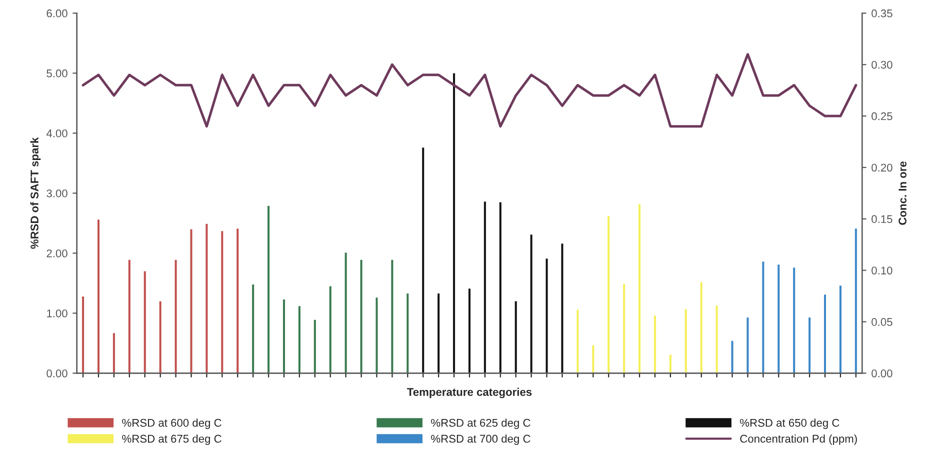 The image size is (926, 454). What do you see at coordinates (480, 423) in the screenshot?
I see `legend-label: %RSD at 625 deg C` at bounding box center [480, 423].